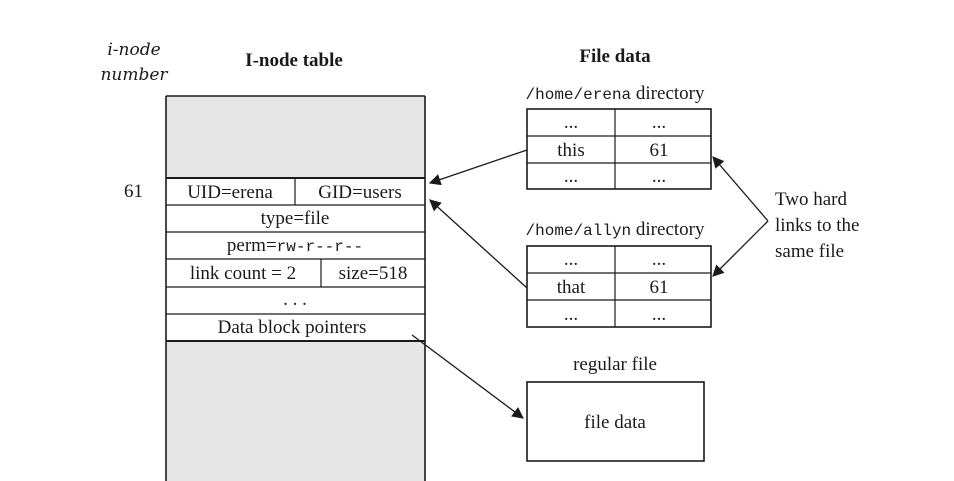  What do you see at coordinates (295, 299) in the screenshot?
I see `inode-ellipsis: . . .` at bounding box center [295, 299].